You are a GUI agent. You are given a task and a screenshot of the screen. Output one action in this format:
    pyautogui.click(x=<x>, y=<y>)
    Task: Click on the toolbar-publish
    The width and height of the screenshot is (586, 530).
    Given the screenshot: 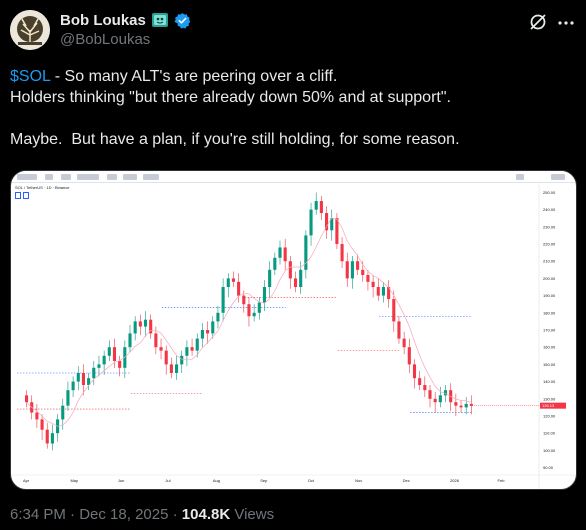 What is the action you would take?
    pyautogui.click(x=558, y=177)
    